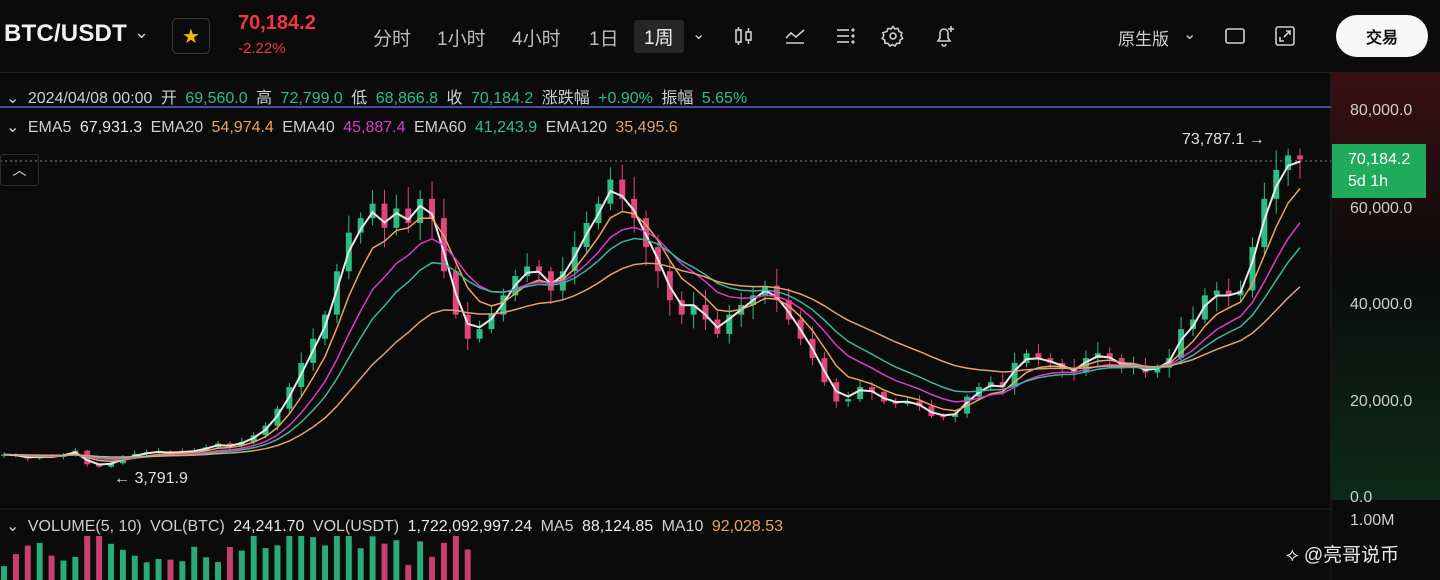 The height and width of the screenshot is (580, 1440). I want to click on indicator-icon, so click(795, 36).